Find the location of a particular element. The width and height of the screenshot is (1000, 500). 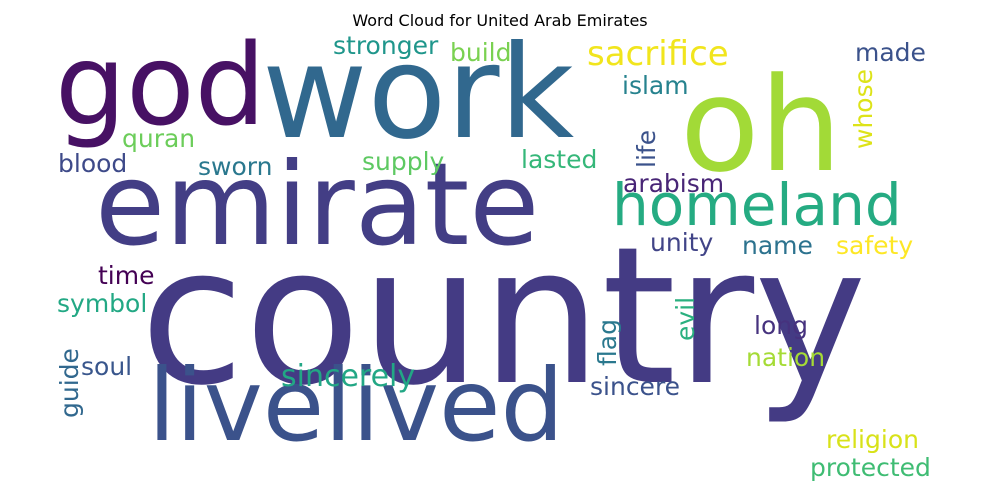

word-islam: islam is located at coordinates (655, 85).